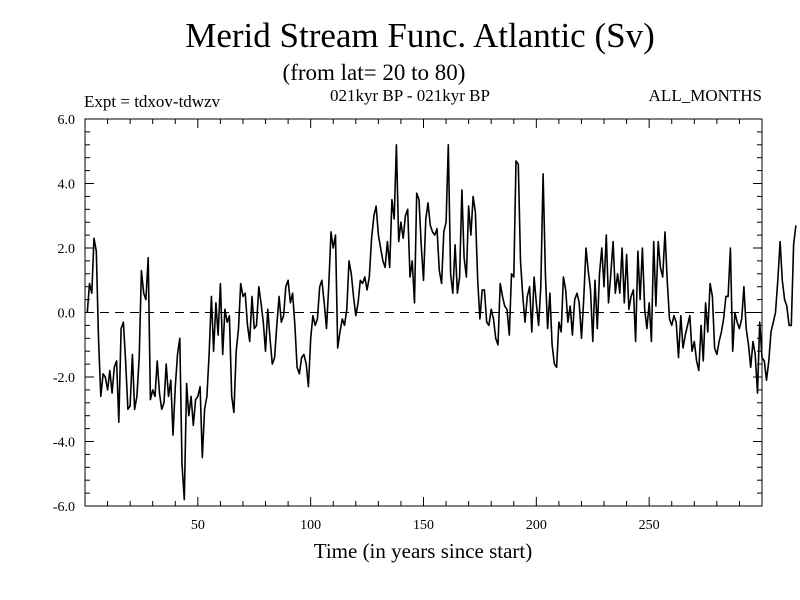 This screenshot has width=800, height=600. I want to click on chart-subtitle: (from lat= 20 to 80), so click(374, 72).